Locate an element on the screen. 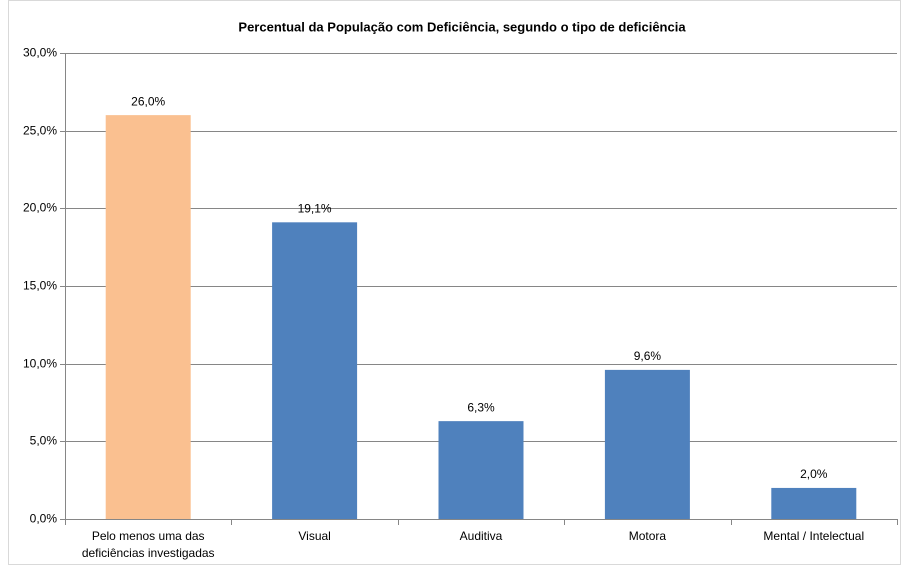 The height and width of the screenshot is (566, 902). x-tick-label: Mental / Intelectual is located at coordinates (814, 536).